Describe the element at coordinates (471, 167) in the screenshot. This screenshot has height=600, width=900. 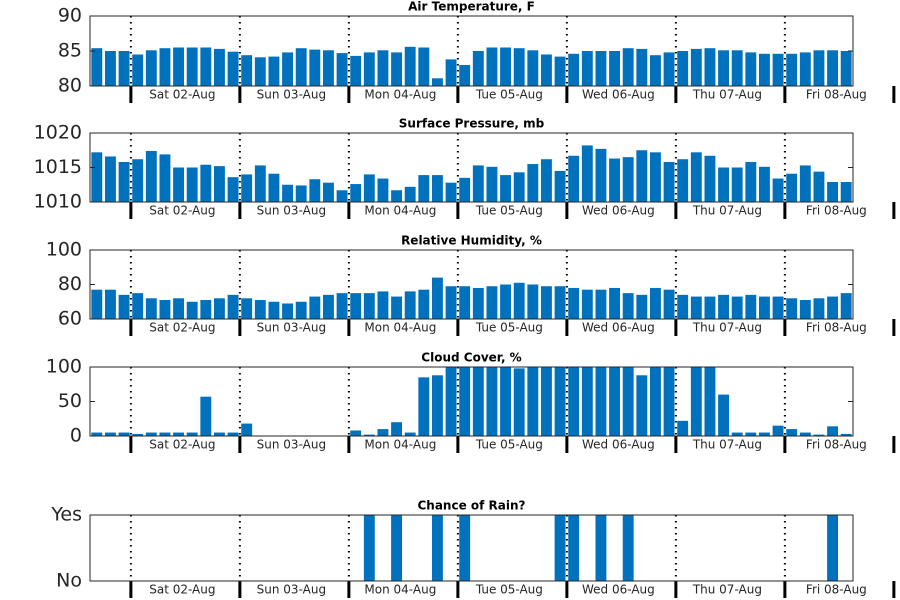
I see `plot-frame` at that location.